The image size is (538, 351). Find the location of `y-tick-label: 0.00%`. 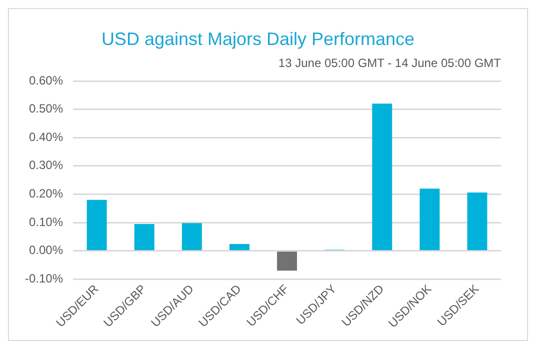

y-tick-label: 0.00% is located at coordinates (46, 250).